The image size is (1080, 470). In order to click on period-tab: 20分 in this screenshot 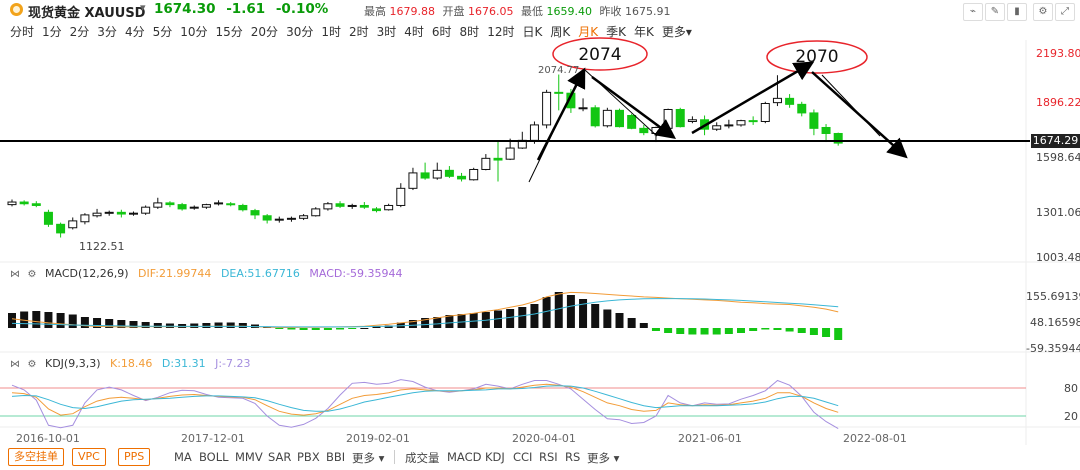, I will do `click(264, 32)`.